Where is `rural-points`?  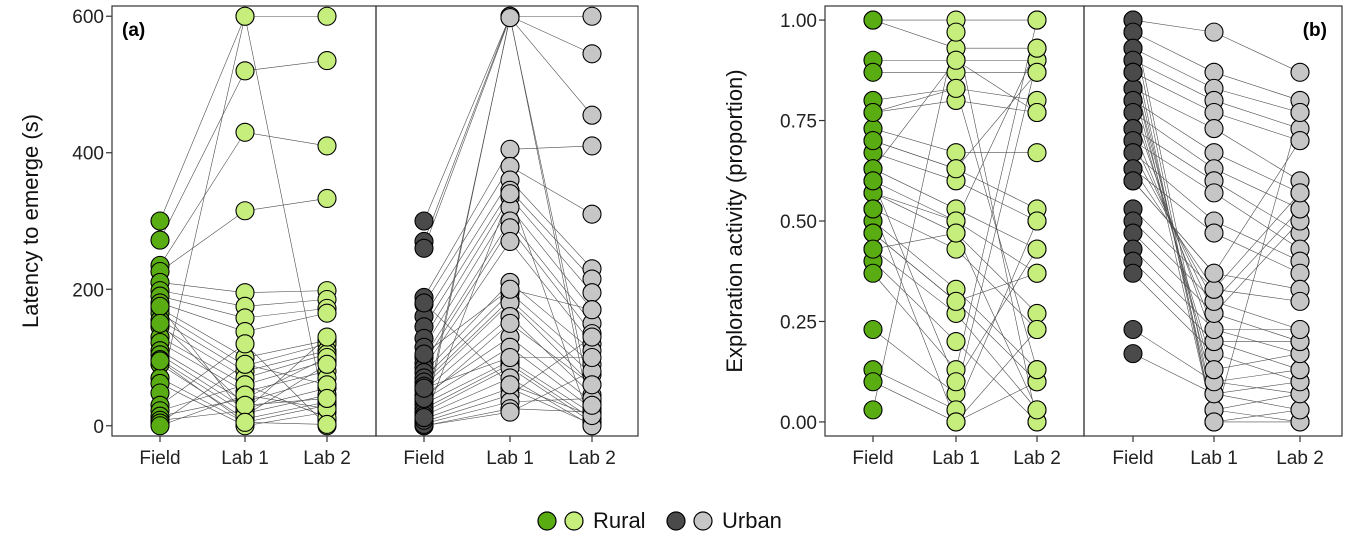 rural-points is located at coordinates (243, 221).